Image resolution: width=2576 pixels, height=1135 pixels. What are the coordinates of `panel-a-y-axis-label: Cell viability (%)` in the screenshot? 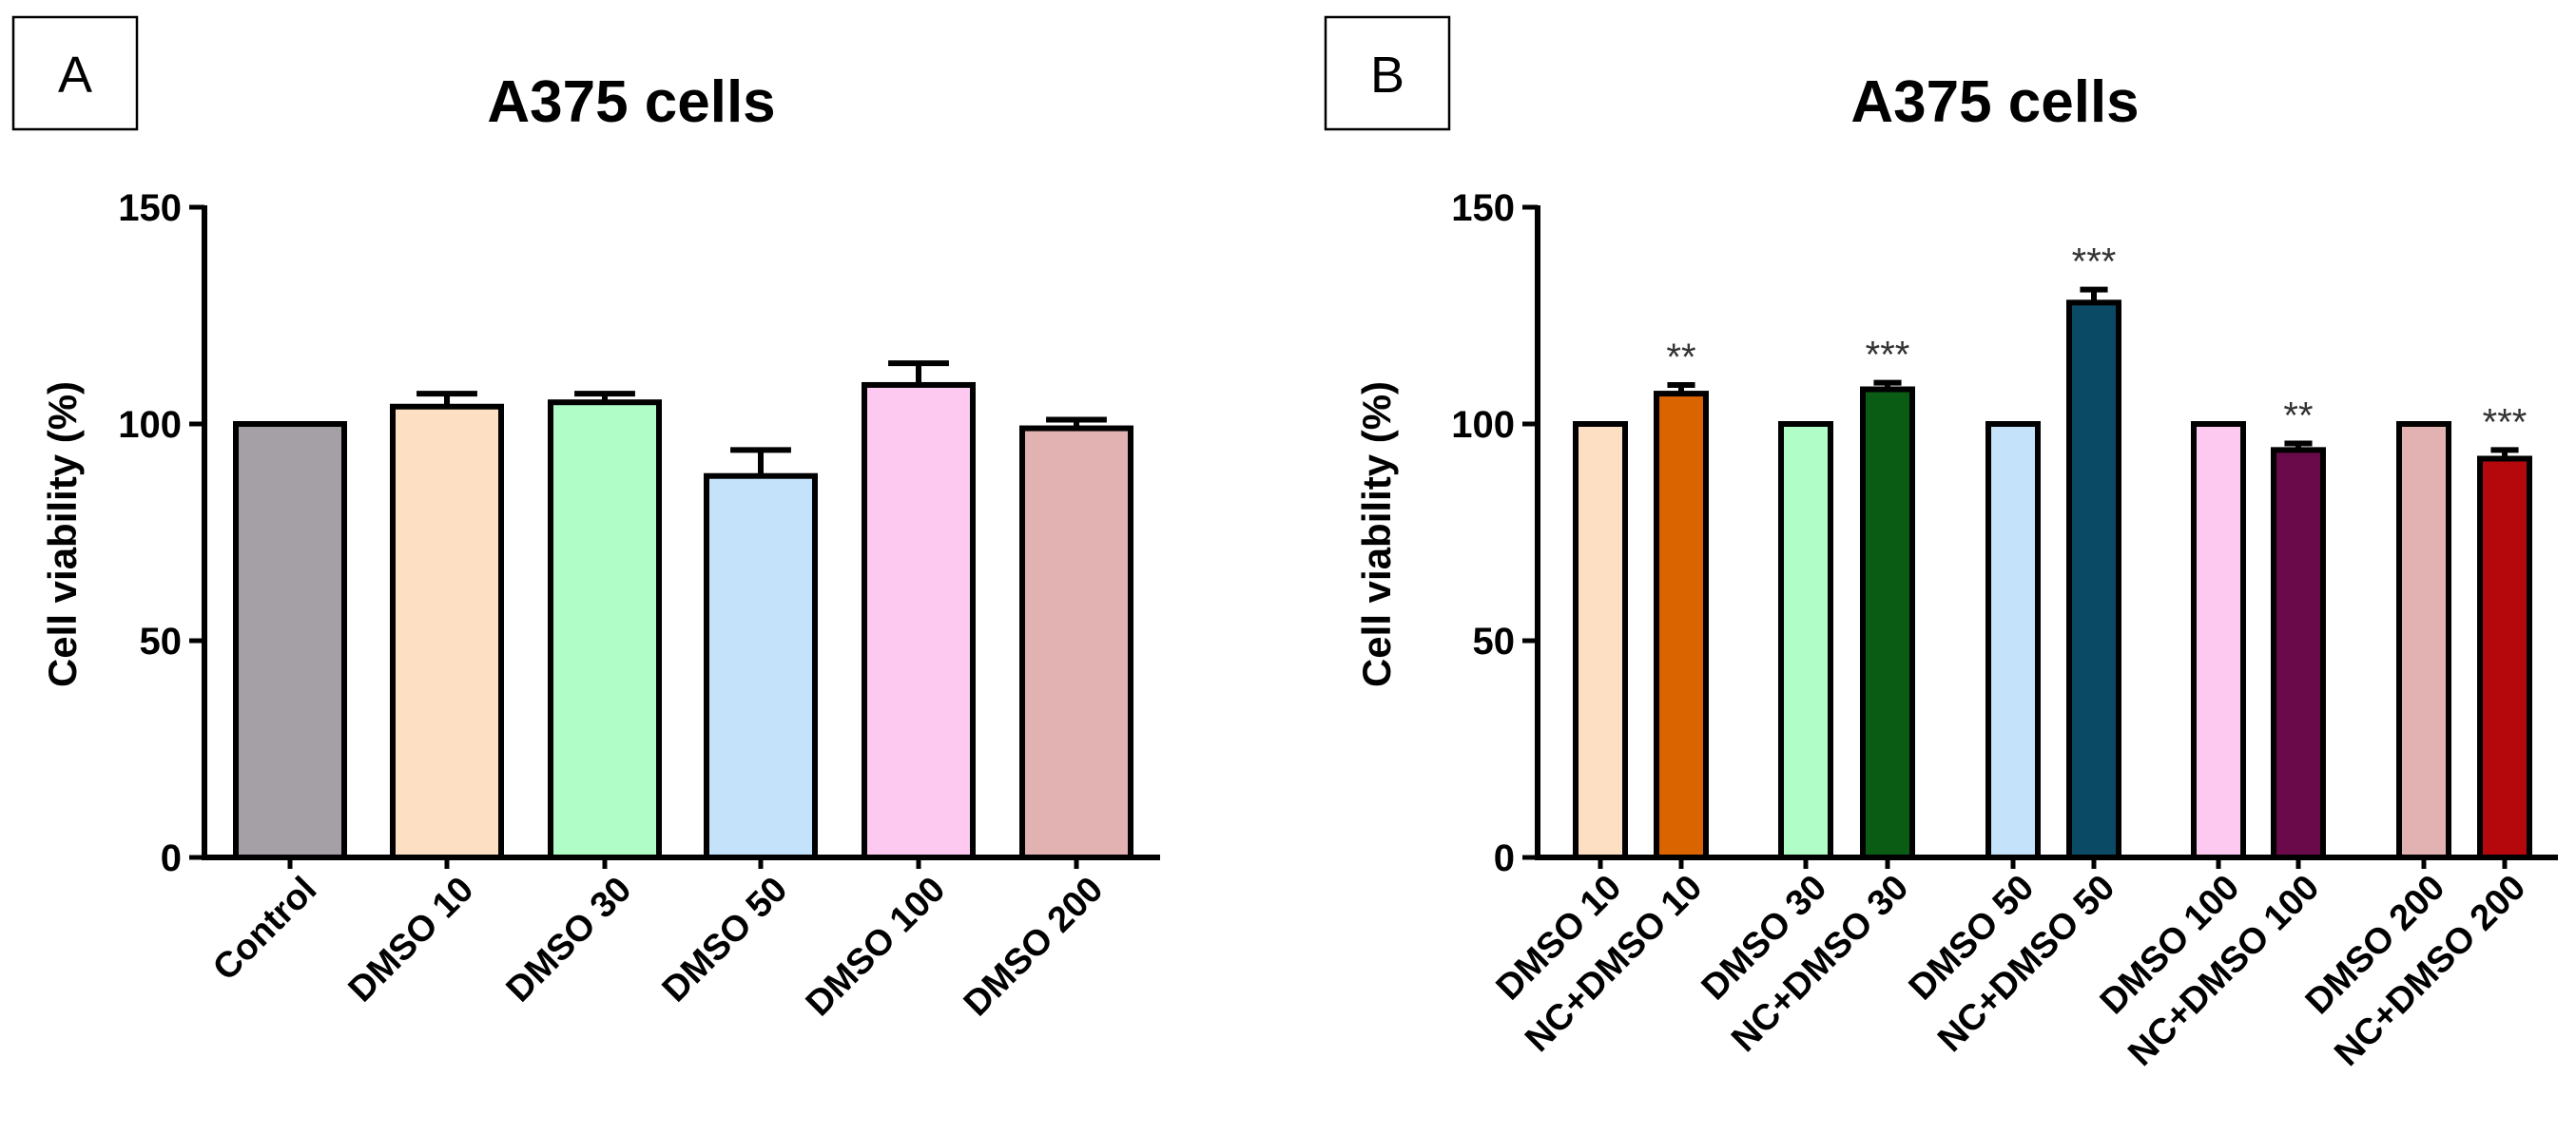 It's located at (62, 534).